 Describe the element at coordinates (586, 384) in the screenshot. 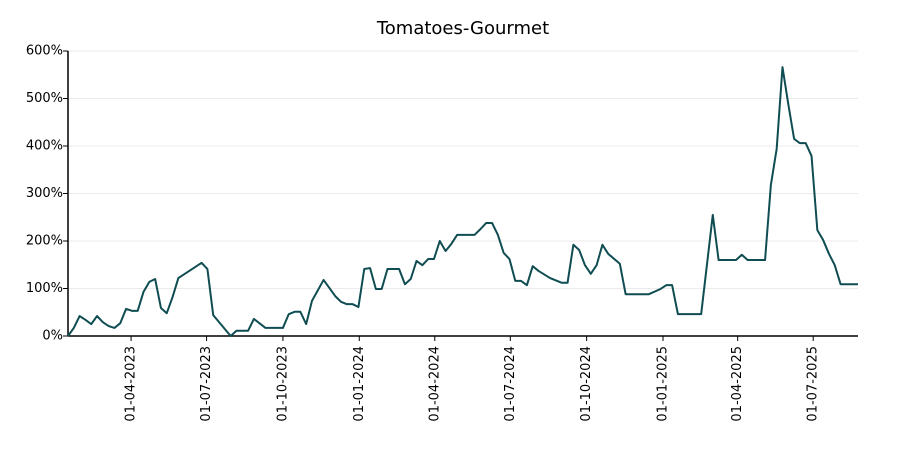

I see `x-tick-label: 01-10-2024` at that location.